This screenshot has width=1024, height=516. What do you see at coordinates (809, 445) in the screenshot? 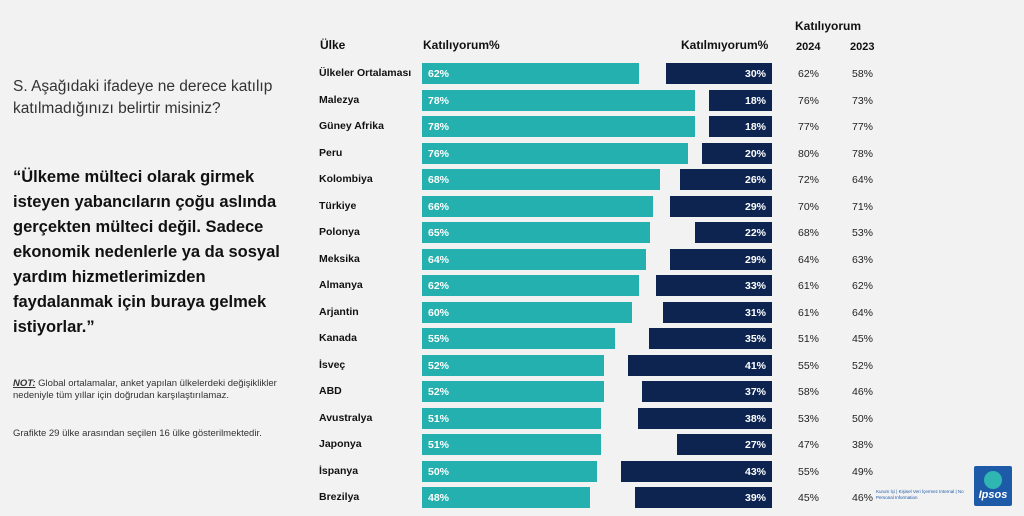
I see `value-2024: 47%` at bounding box center [809, 445].